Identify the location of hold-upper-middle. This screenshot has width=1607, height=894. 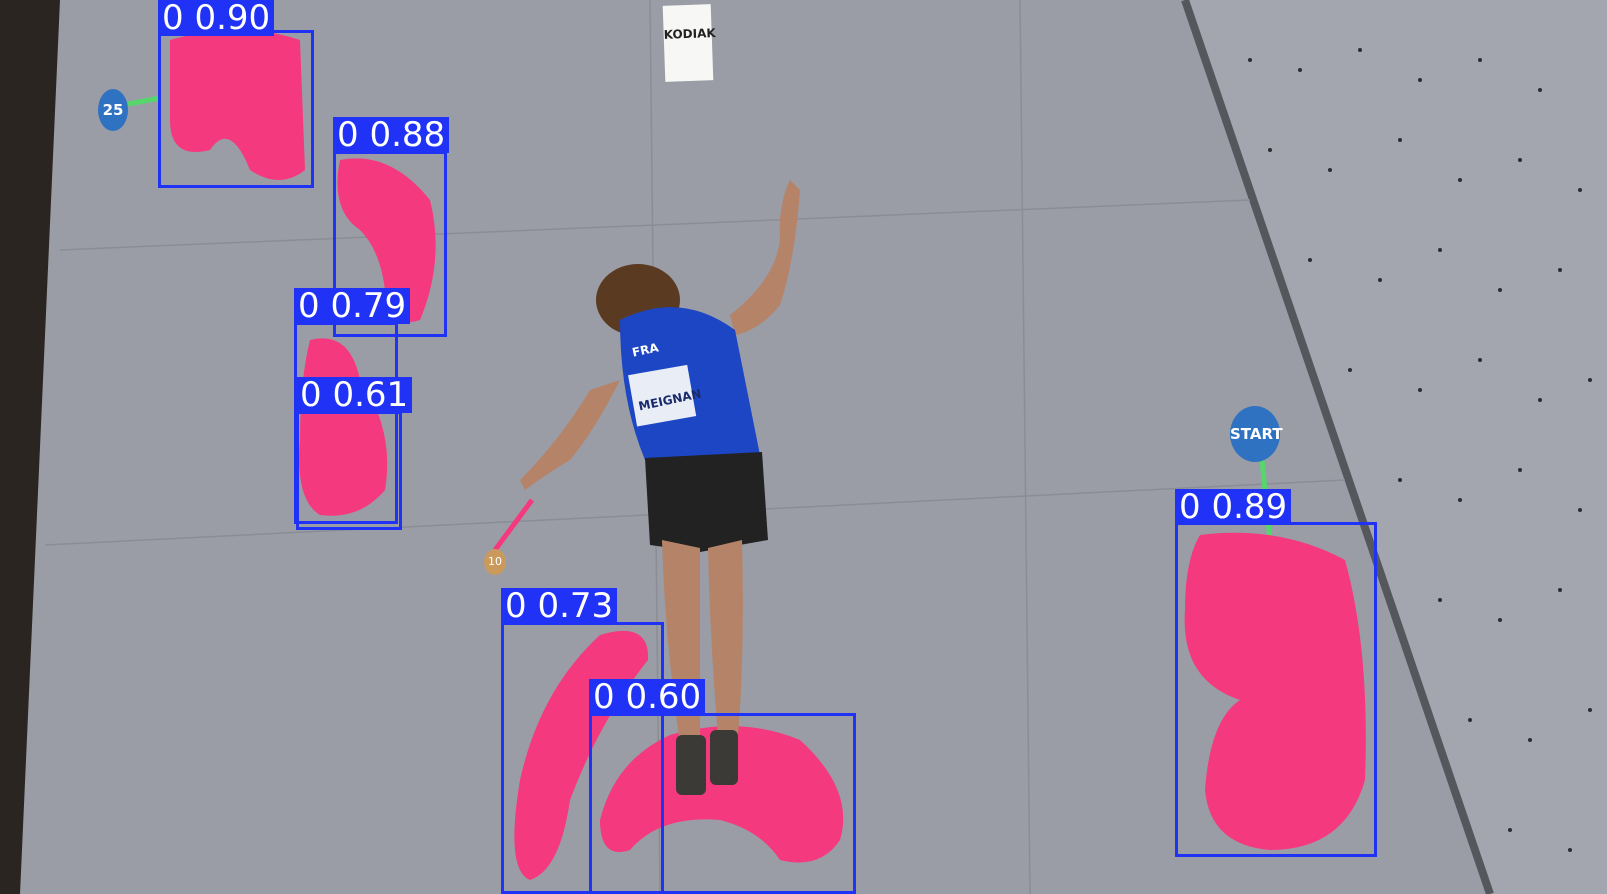
(386, 240).